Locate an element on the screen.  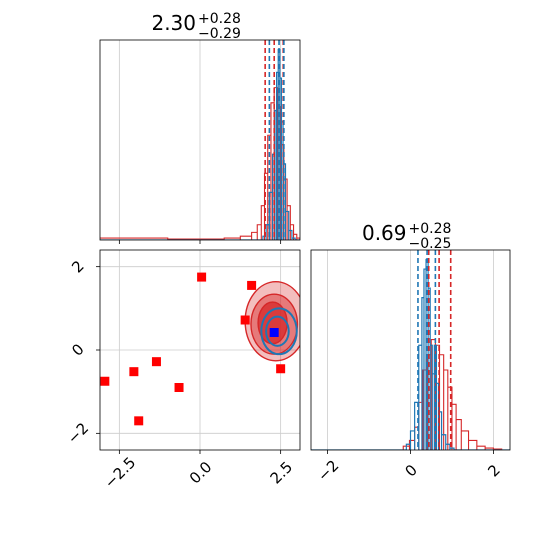
scatter-ytick-label-2: 2 is located at coordinates (77, 266).